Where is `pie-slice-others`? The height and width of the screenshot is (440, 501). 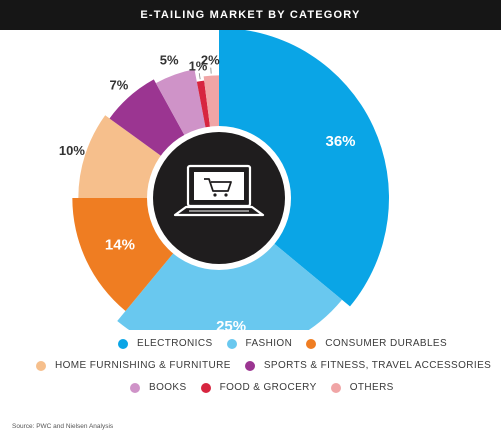 pie-slice-others is located at coordinates (211, 105).